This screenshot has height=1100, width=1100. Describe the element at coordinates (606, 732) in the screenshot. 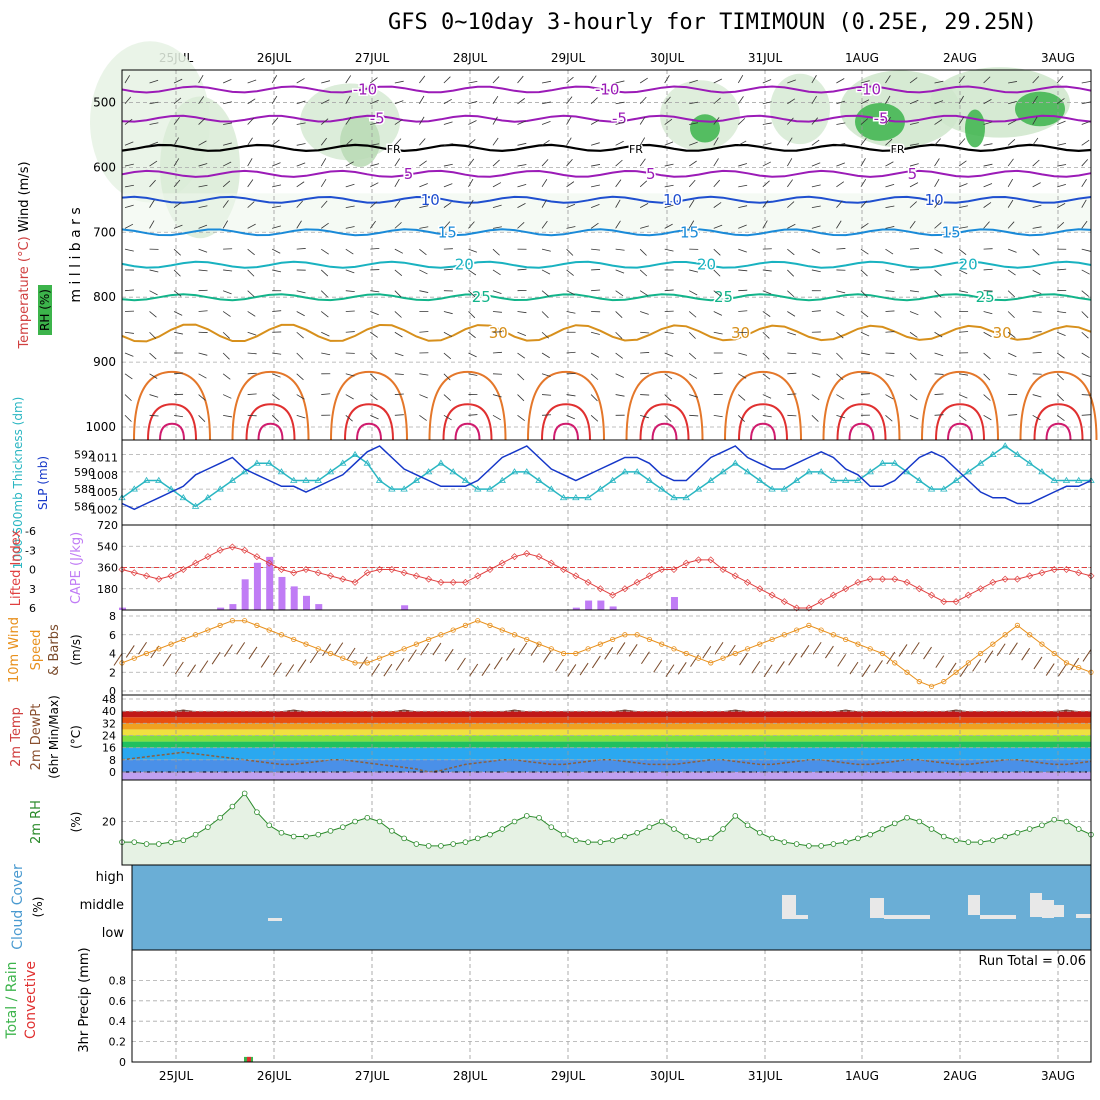

I see `temp-color-band` at that location.